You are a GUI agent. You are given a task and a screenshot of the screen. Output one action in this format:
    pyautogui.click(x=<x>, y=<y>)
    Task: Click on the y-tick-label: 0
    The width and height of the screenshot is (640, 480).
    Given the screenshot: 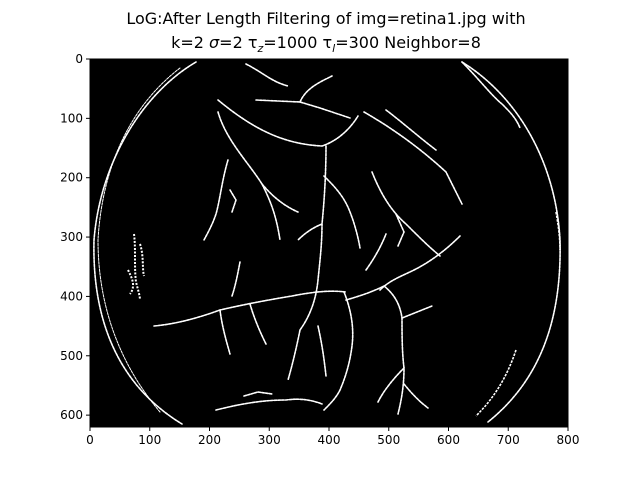 What is the action you would take?
    pyautogui.click(x=79, y=59)
    